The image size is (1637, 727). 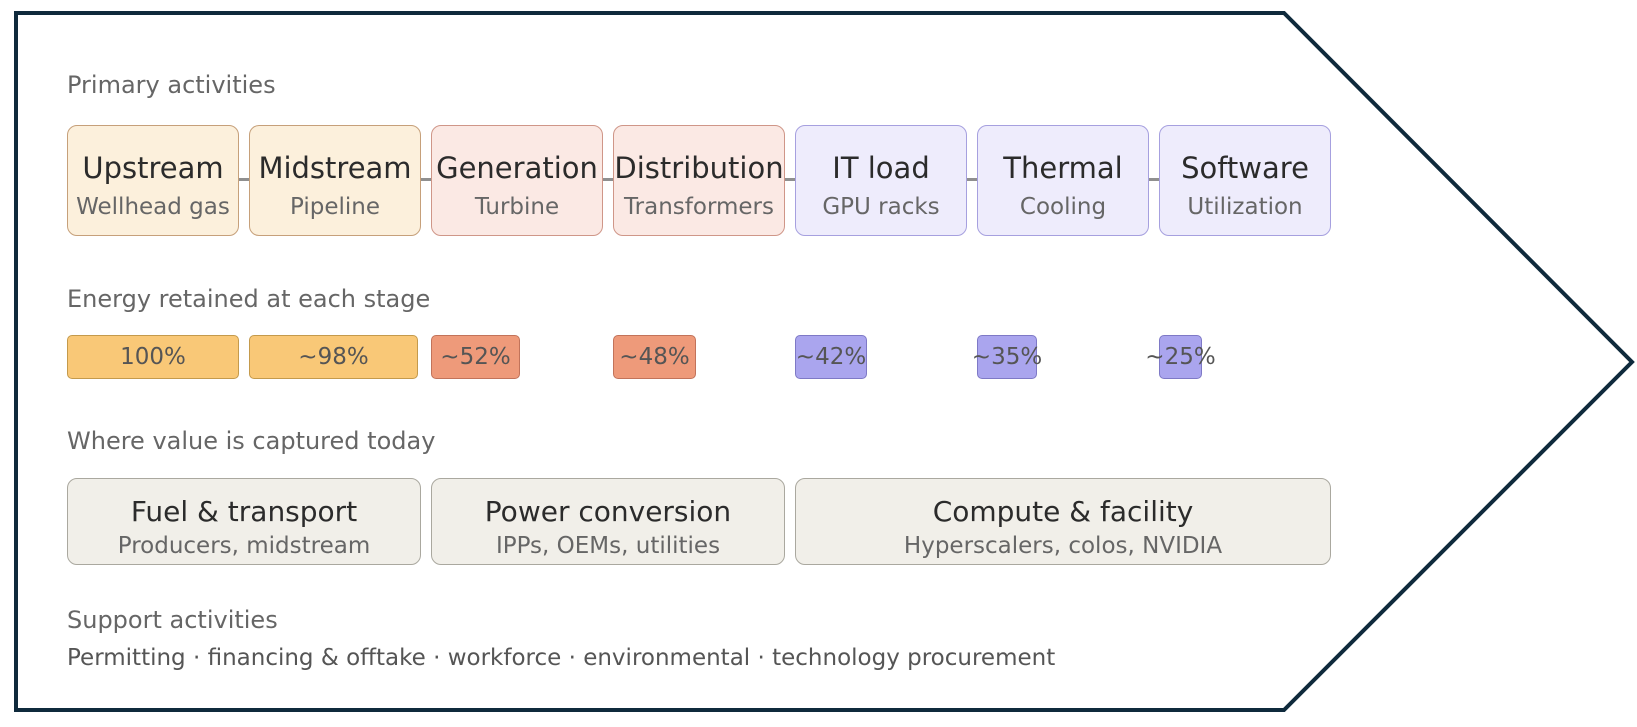 I want to click on energy-bar-upstream: 100%, so click(x=153, y=357).